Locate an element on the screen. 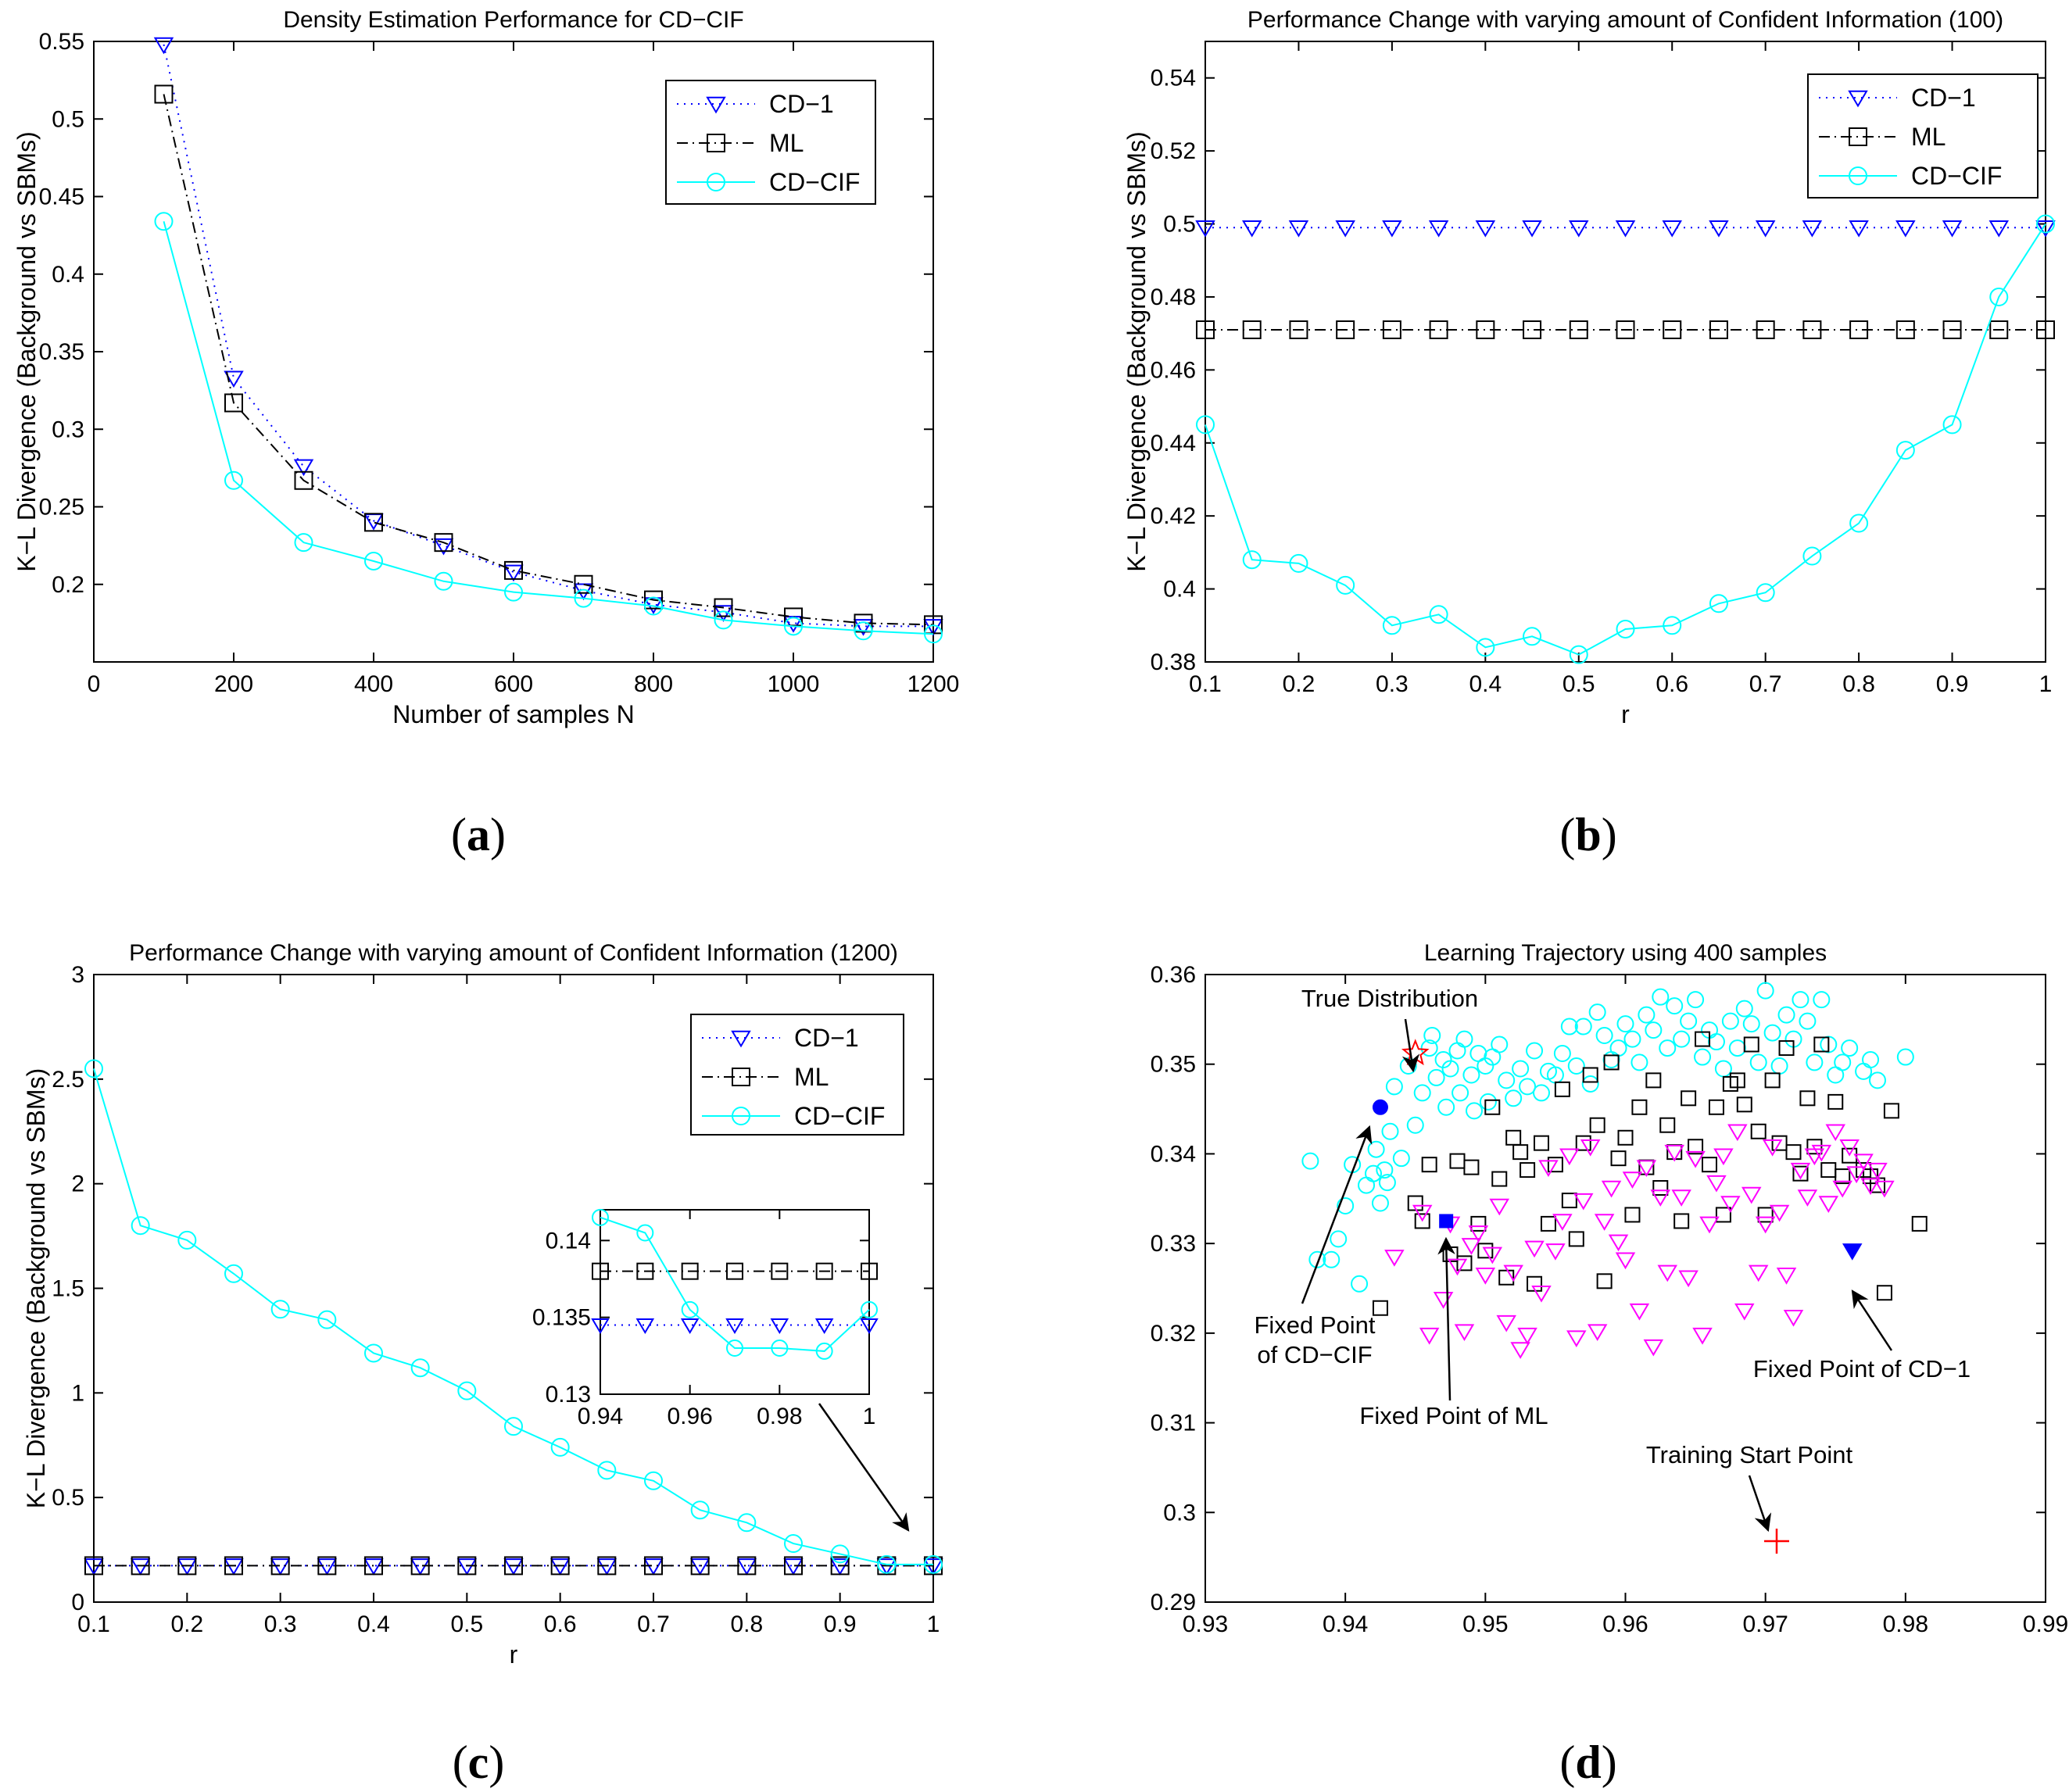 The image size is (2069, 1792). legend-label-ml: ML is located at coordinates (786, 143).